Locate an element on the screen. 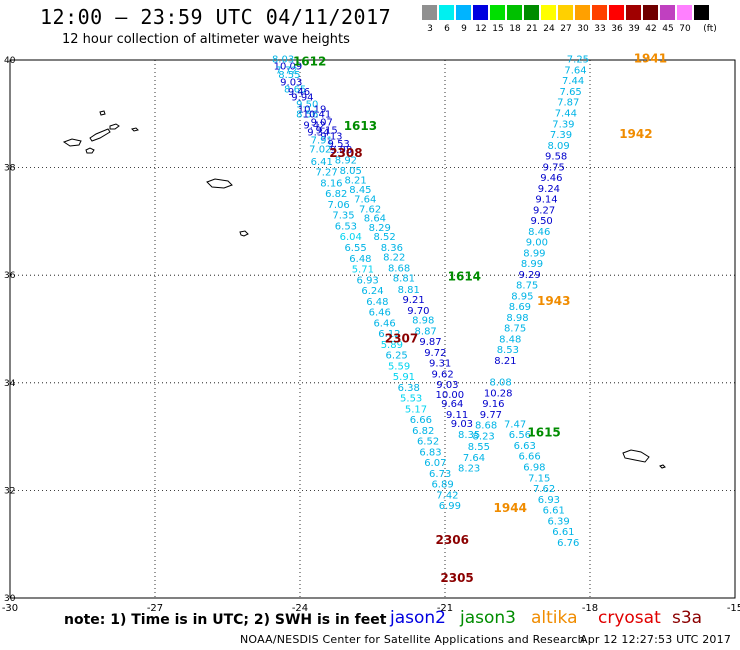 This screenshot has width=740, height=650. pass-label: 2307 is located at coordinates (401, 338).